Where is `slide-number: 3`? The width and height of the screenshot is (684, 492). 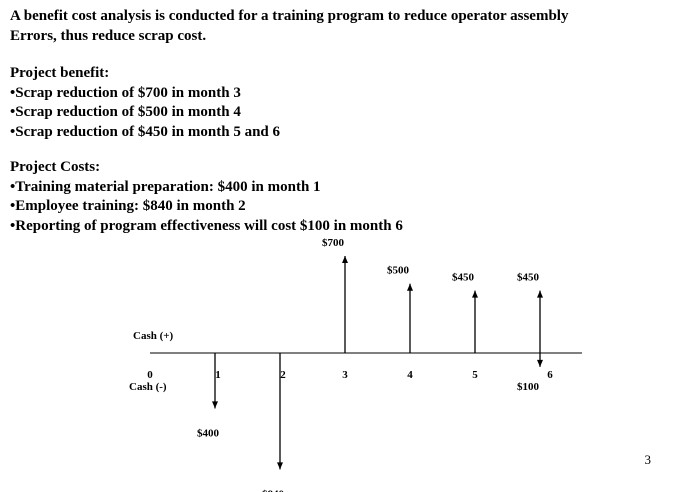
slide-number: 3 is located at coordinates (648, 459).